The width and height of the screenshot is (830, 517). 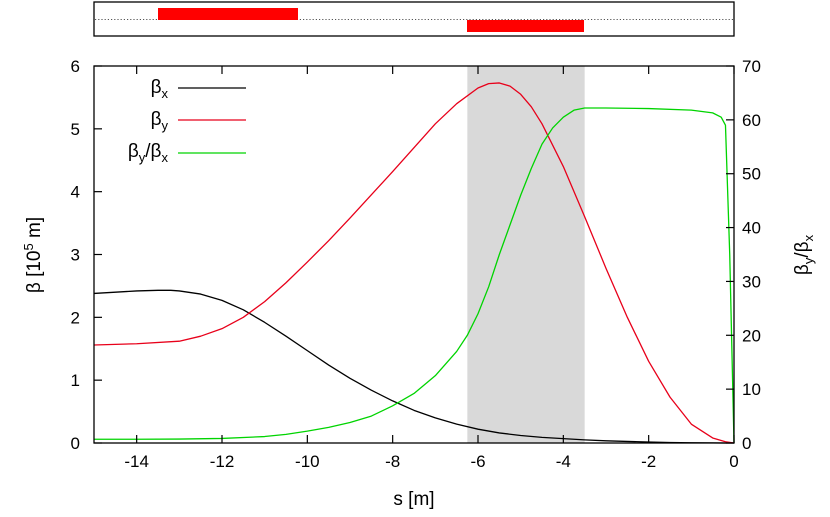 I want to click on legend-beta-x-sub: x, so click(x=165, y=93).